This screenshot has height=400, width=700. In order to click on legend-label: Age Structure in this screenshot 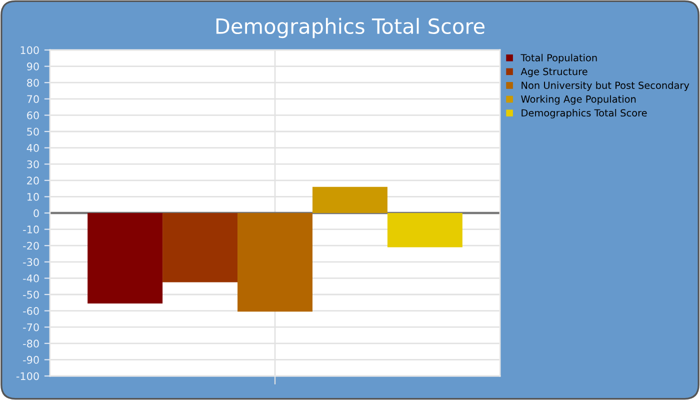, I will do `click(554, 73)`.